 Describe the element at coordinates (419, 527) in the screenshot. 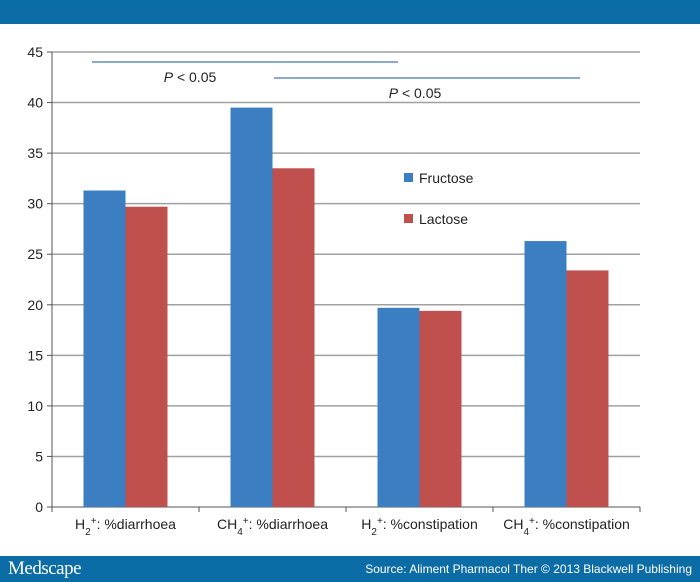

I see `x-category-label: H2+: %constipation` at that location.